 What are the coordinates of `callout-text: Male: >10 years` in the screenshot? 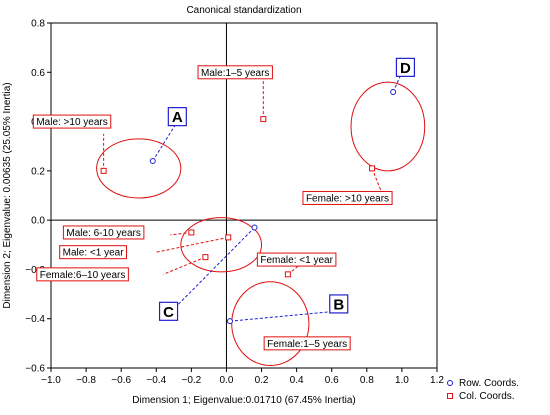 It's located at (71, 122).